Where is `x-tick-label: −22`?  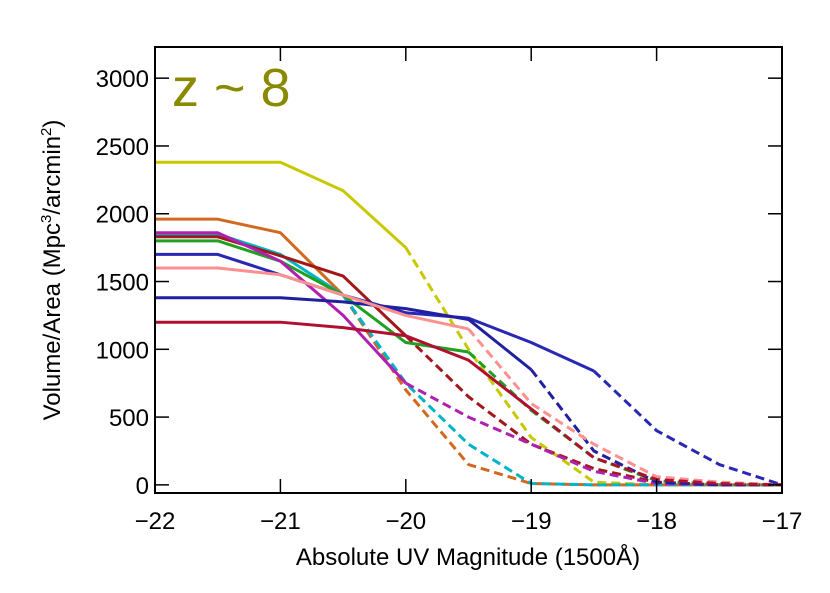 x-tick-label: −22 is located at coordinates (155, 521).